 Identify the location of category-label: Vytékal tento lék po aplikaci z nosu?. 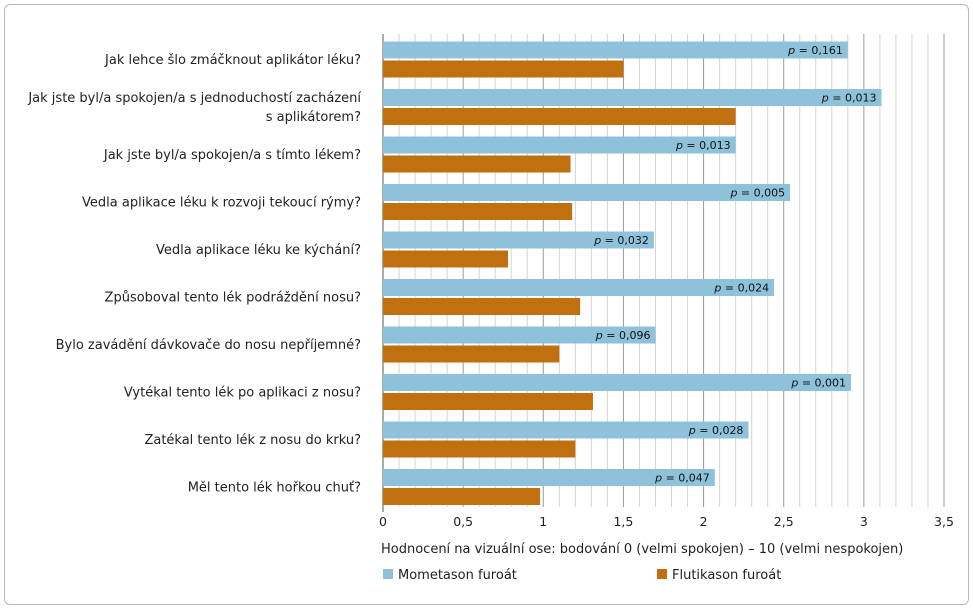
(242, 393).